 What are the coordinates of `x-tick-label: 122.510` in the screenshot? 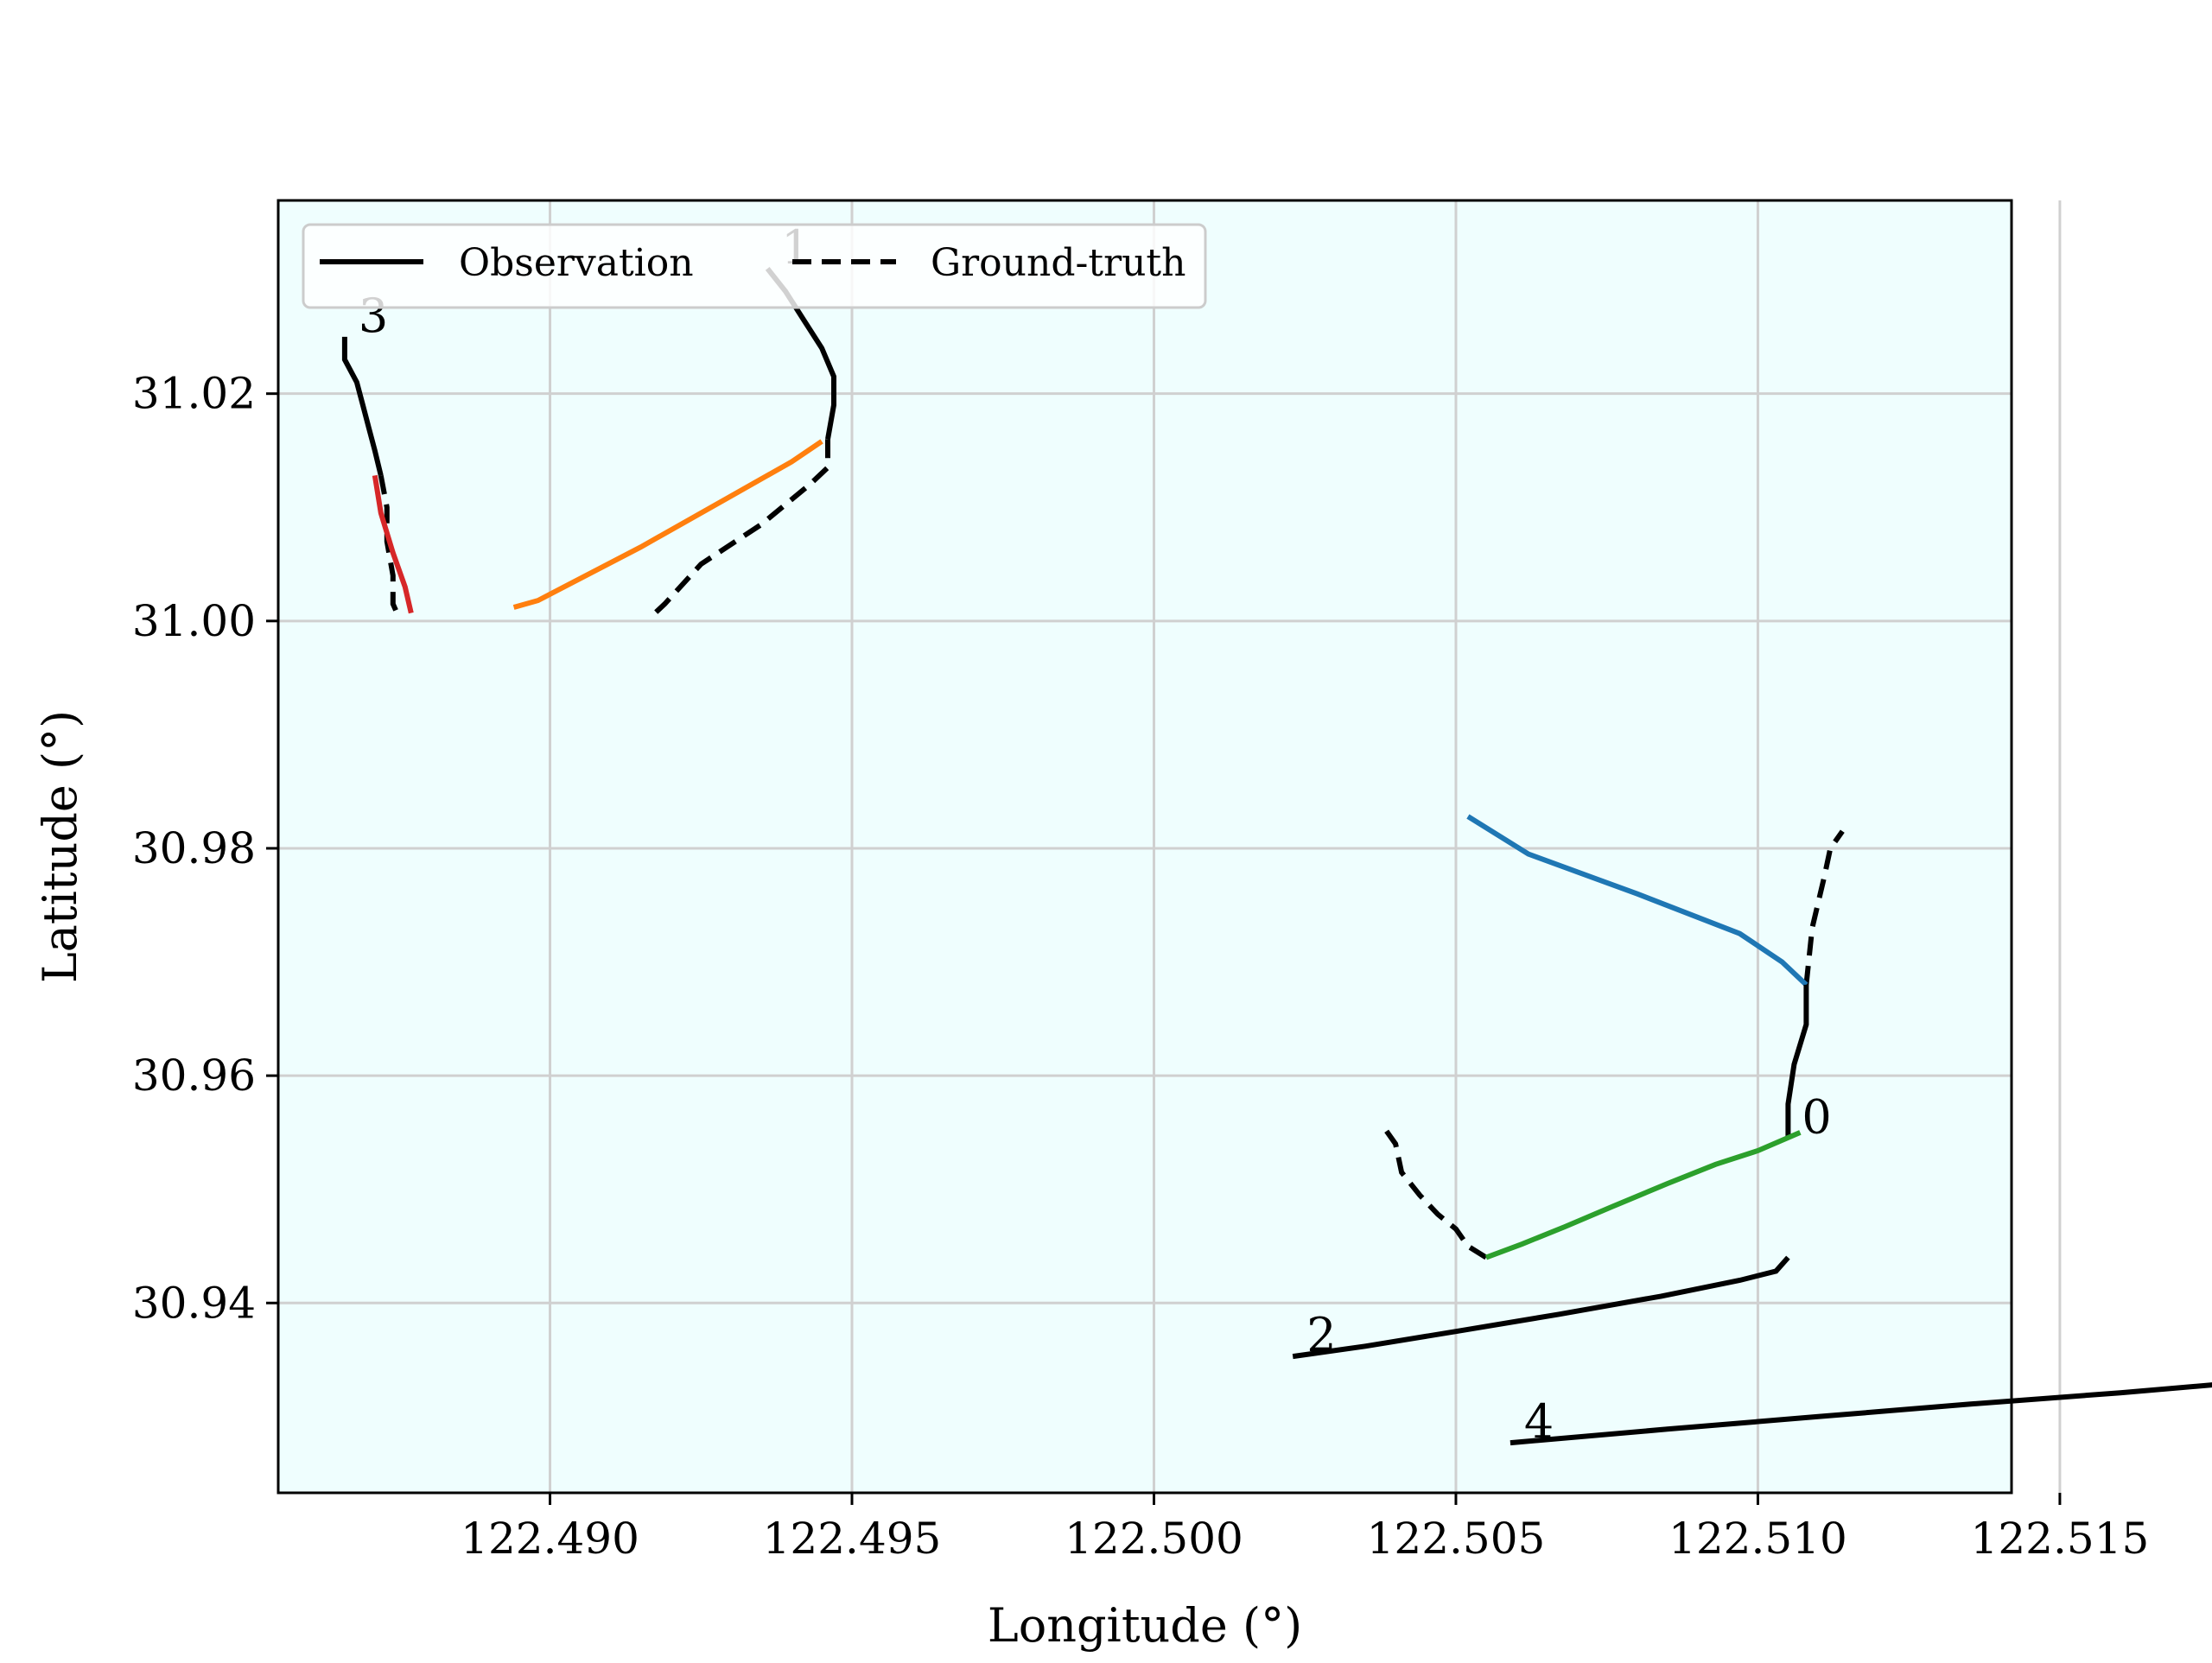 It's located at (1758, 1539).